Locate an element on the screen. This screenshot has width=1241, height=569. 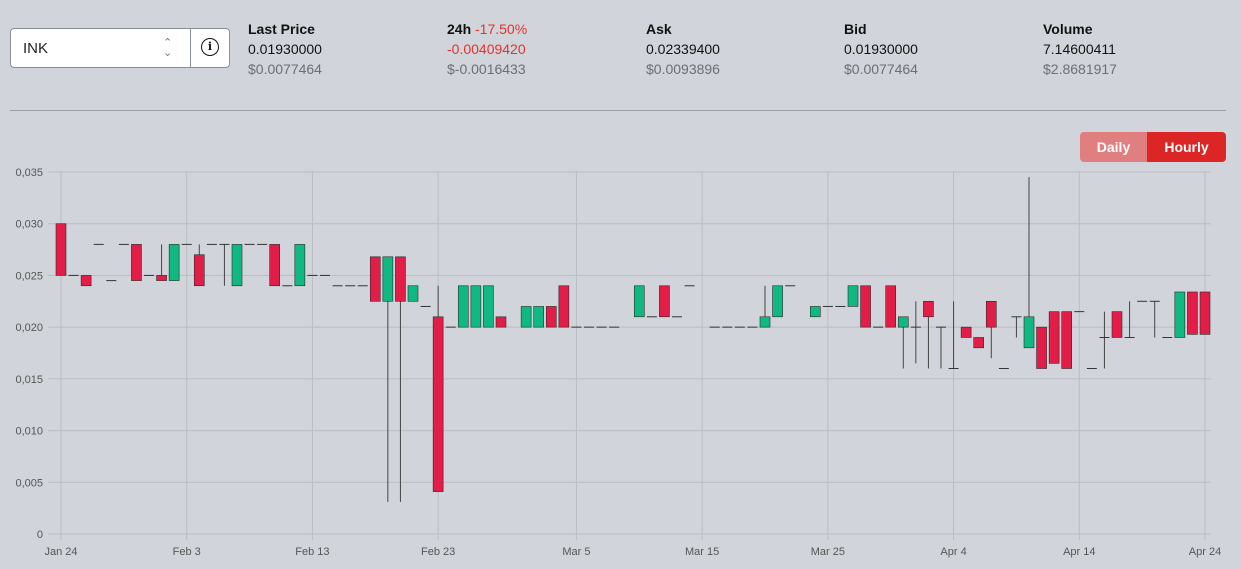
stat-value: 7.14600411 is located at coordinates (1079, 49).